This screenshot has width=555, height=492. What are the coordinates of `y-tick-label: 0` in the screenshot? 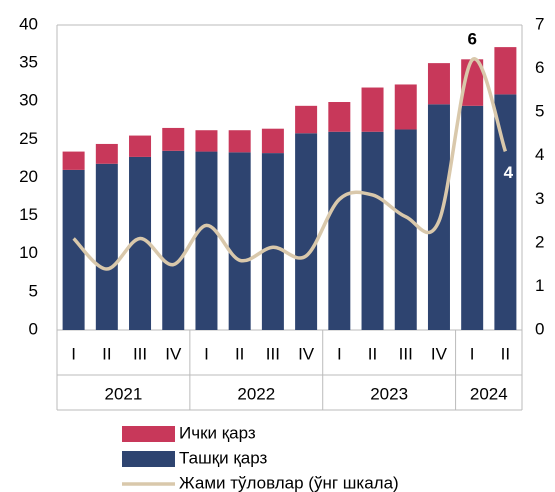 It's located at (33, 328).